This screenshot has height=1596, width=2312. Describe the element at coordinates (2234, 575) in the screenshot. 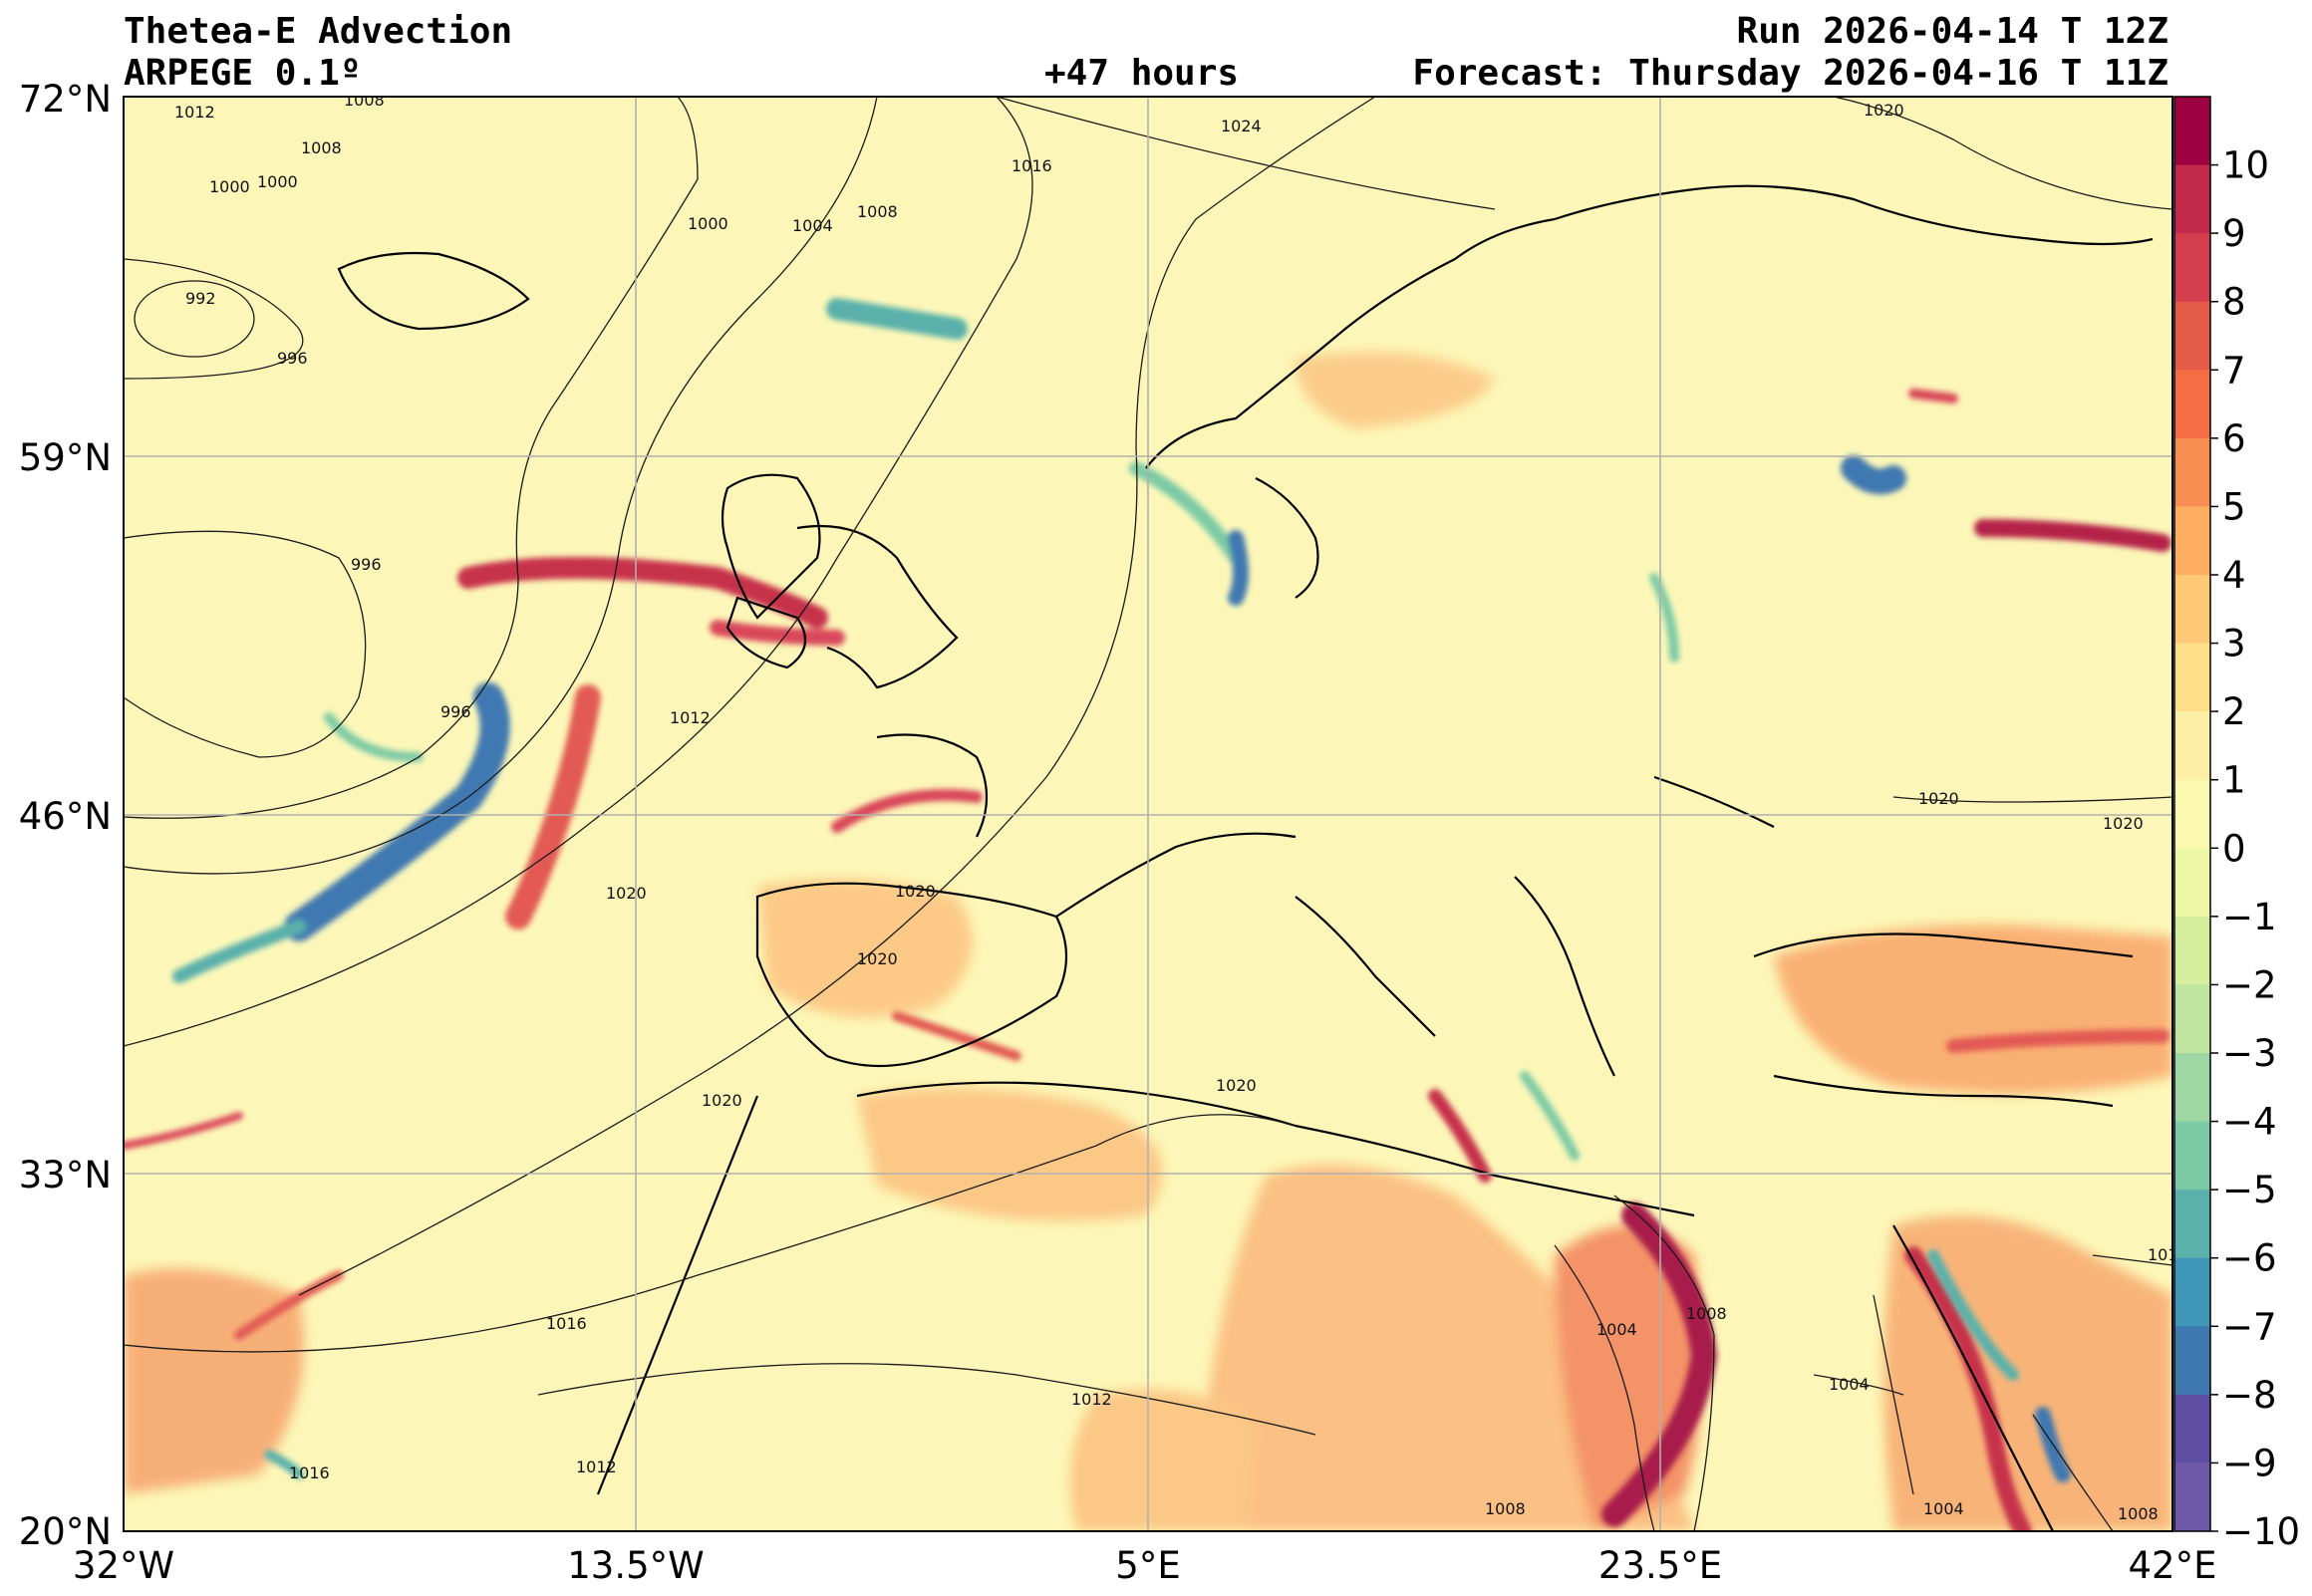

I see `colorbar-tick-label: 4` at that location.